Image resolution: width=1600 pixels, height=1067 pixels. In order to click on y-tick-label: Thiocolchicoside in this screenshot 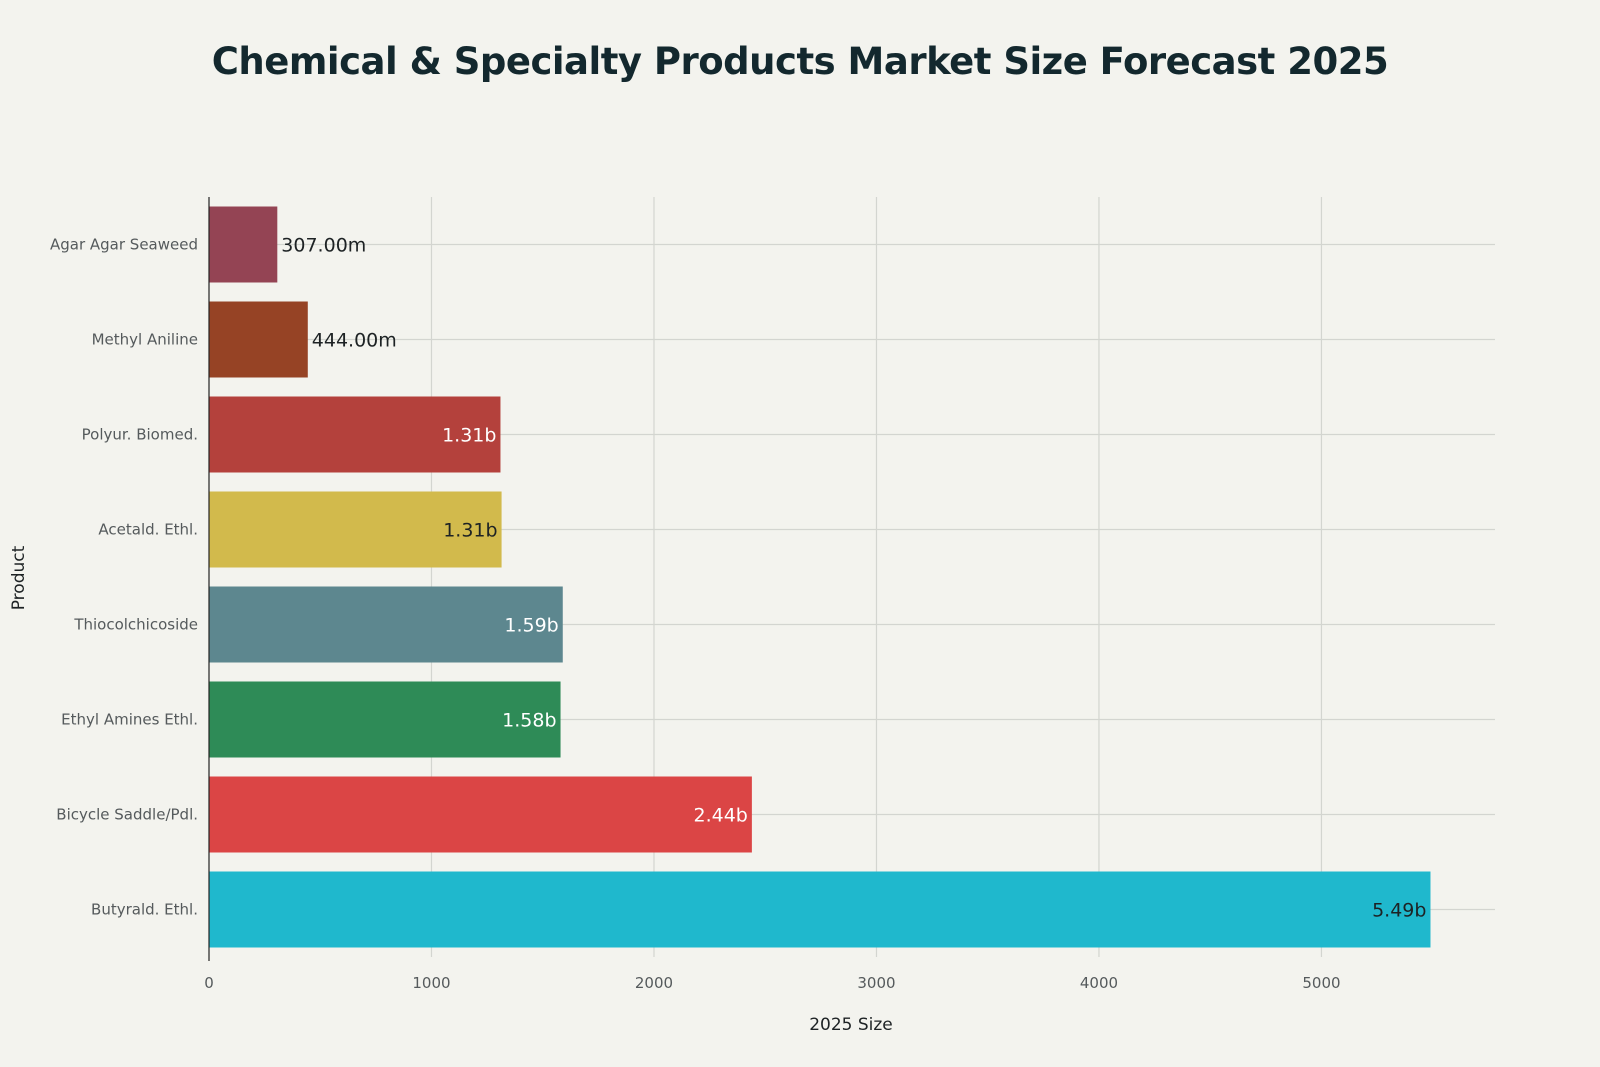, I will do `click(135, 625)`.